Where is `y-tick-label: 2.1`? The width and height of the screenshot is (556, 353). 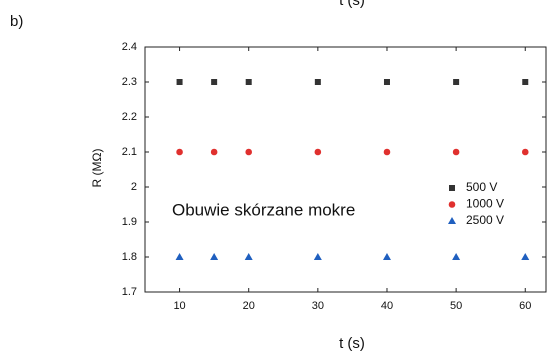 y-tick-label: 2.1 is located at coordinates (129, 152).